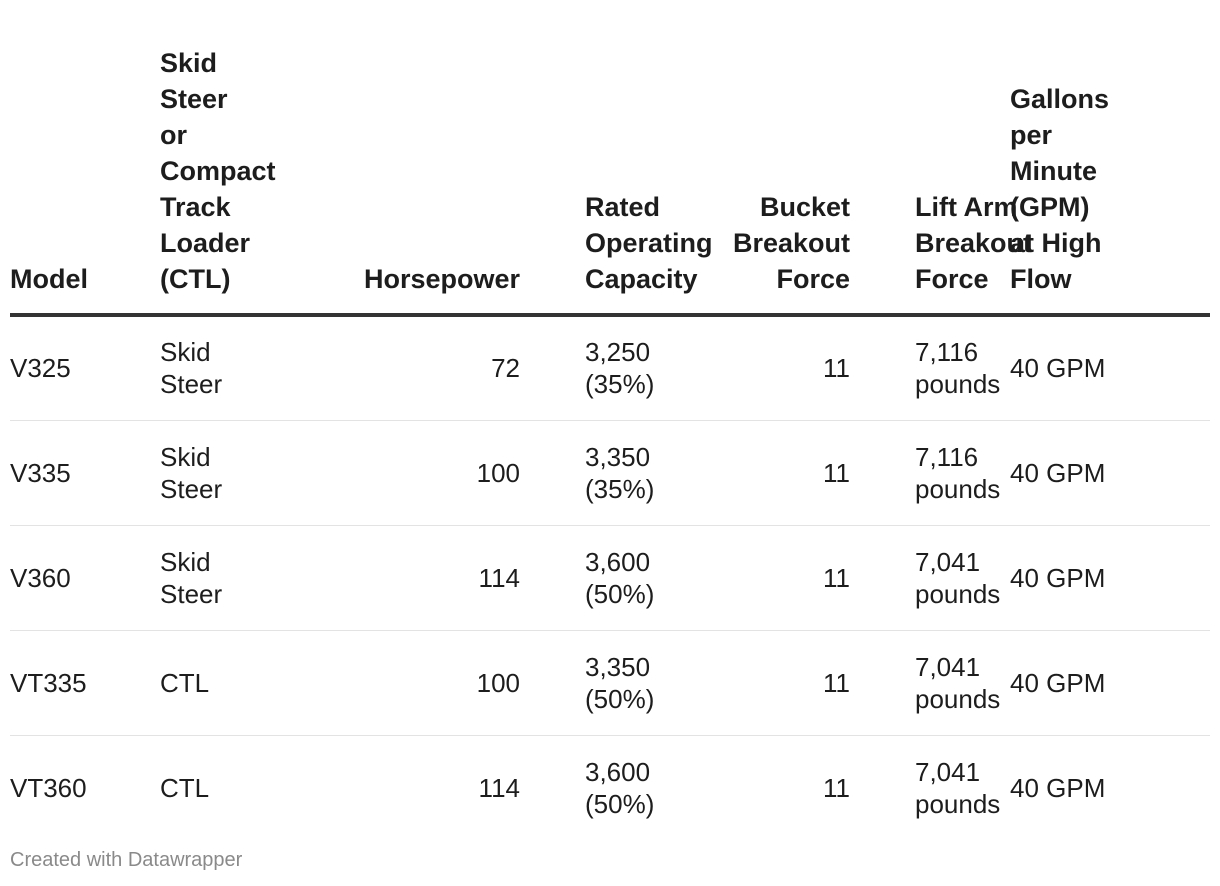 The width and height of the screenshot is (1220, 886). I want to click on column-header-horsepower: Horsepower, so click(410, 158).